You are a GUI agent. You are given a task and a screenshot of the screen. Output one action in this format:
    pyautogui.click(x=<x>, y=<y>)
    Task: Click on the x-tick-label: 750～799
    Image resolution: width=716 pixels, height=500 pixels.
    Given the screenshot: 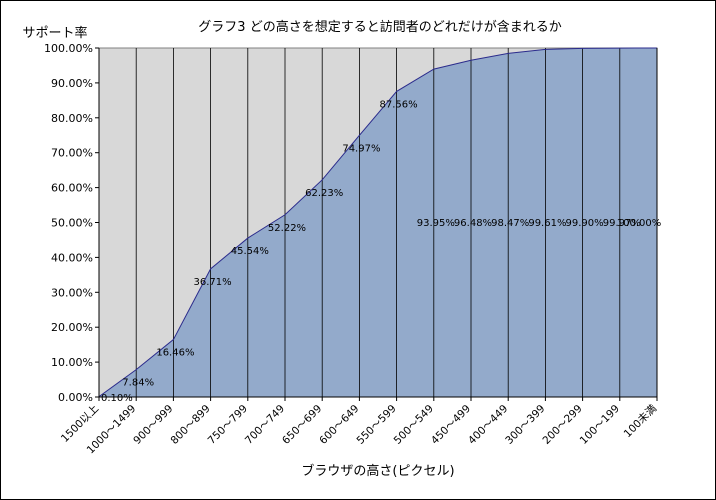 What is the action you would take?
    pyautogui.click(x=228, y=425)
    